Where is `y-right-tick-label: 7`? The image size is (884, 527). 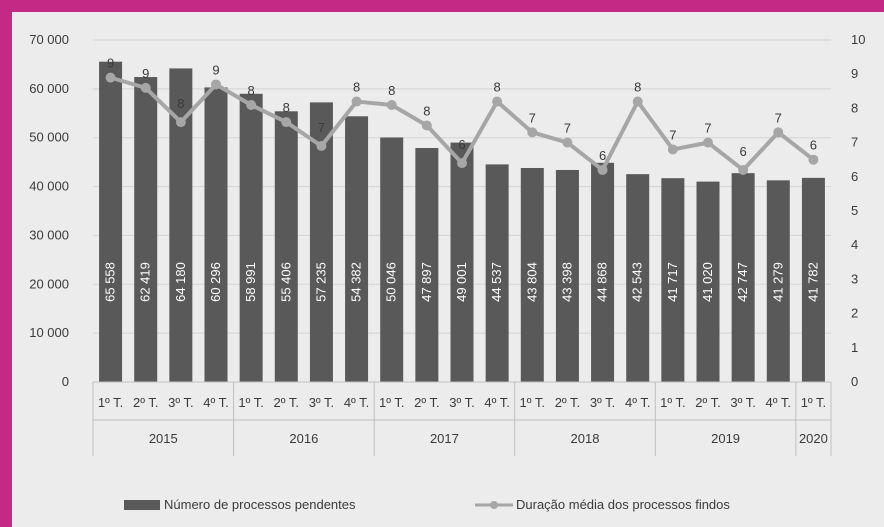
y-right-tick-label: 7 is located at coordinates (854, 142).